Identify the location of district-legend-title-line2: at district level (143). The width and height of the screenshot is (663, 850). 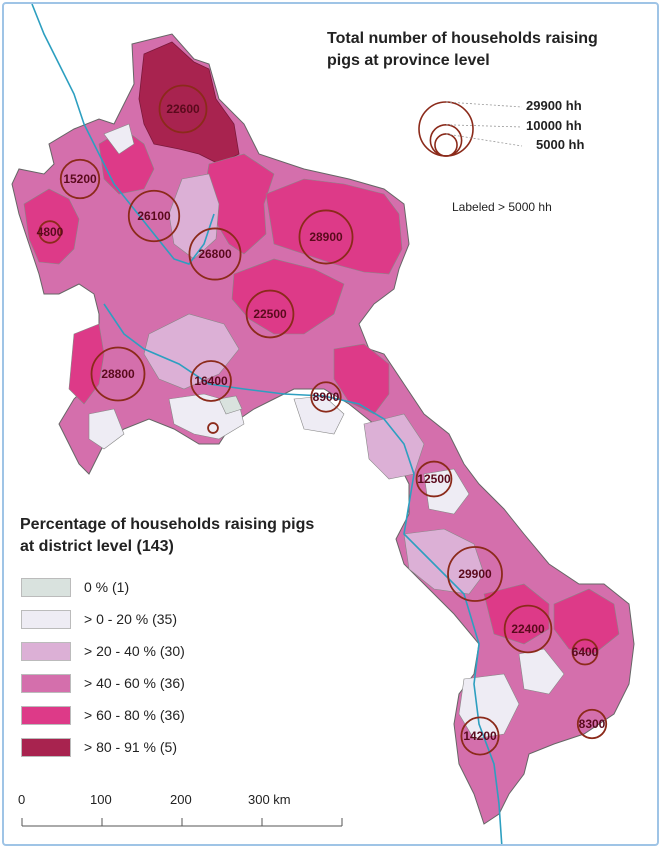
(97, 546).